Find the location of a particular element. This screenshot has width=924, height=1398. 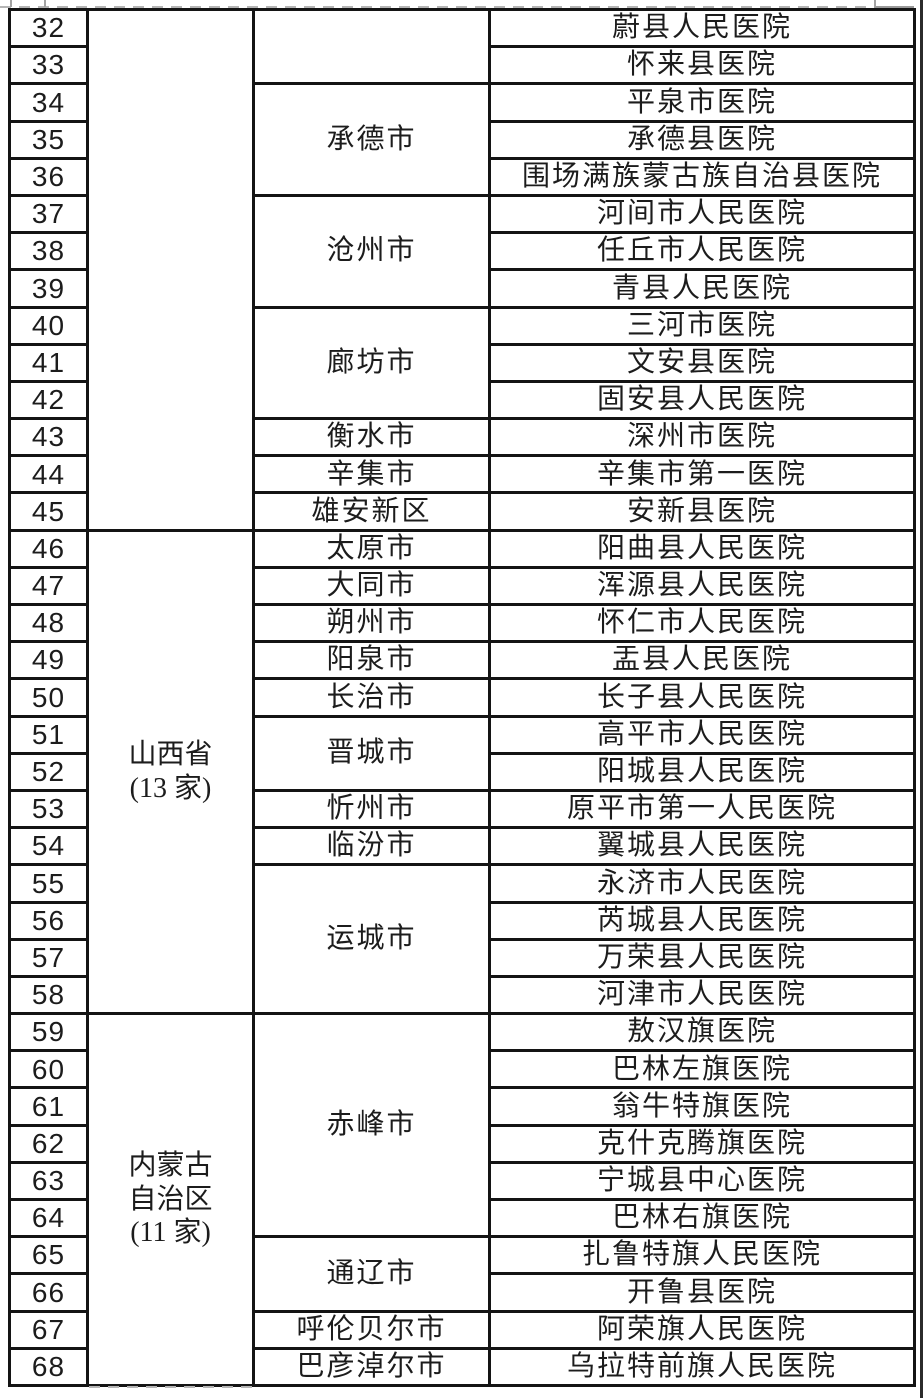

table-row: 63 宁城县中心医院 is located at coordinates (462, 1181).